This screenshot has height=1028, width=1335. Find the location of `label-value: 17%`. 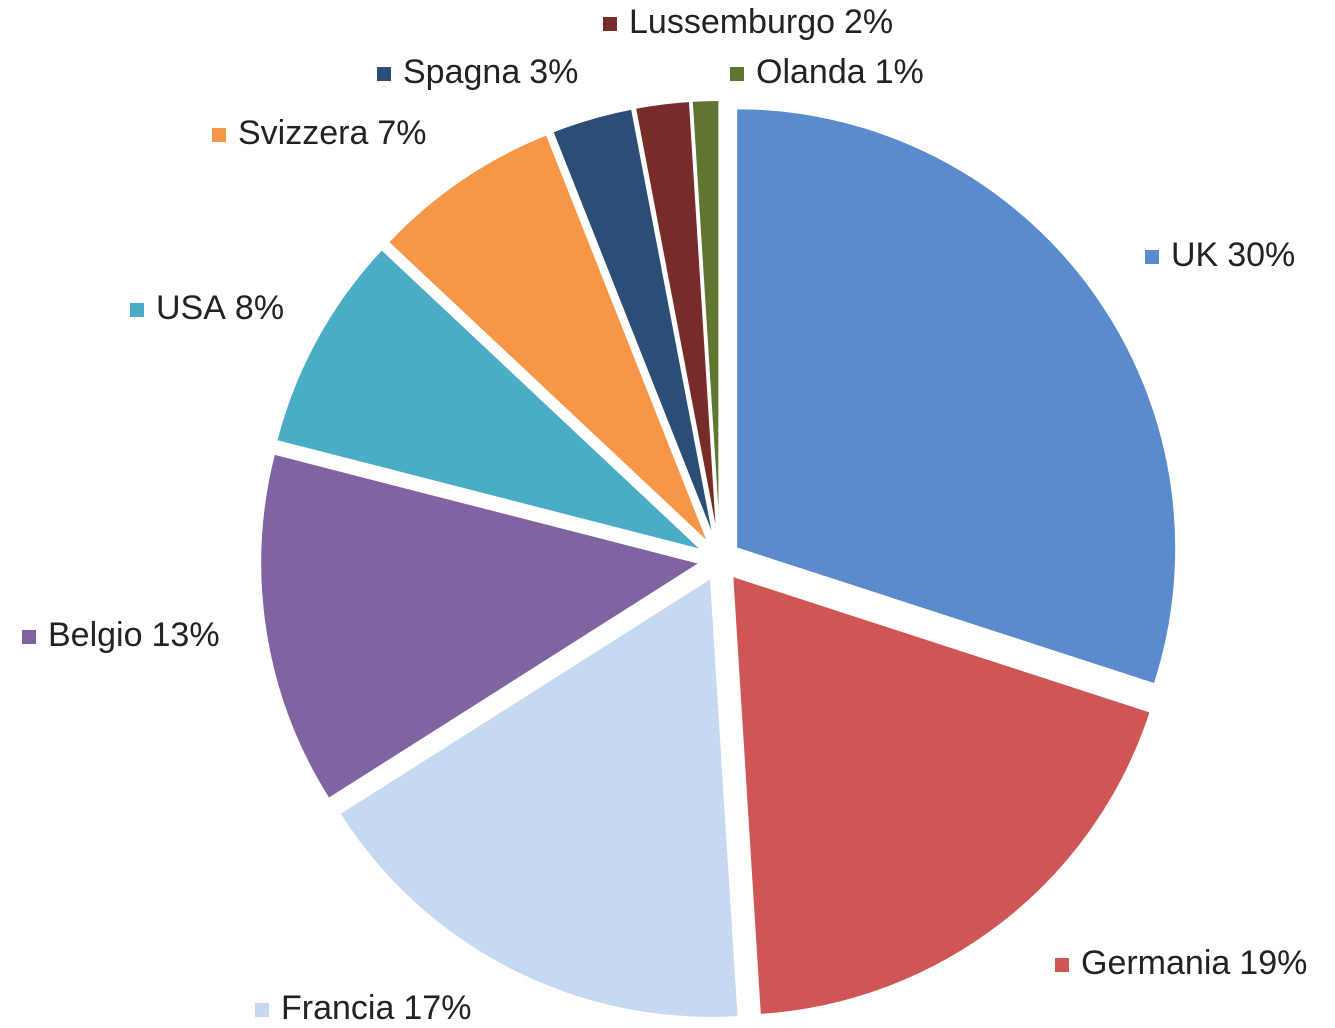

label-value: 17% is located at coordinates (437, 1008).